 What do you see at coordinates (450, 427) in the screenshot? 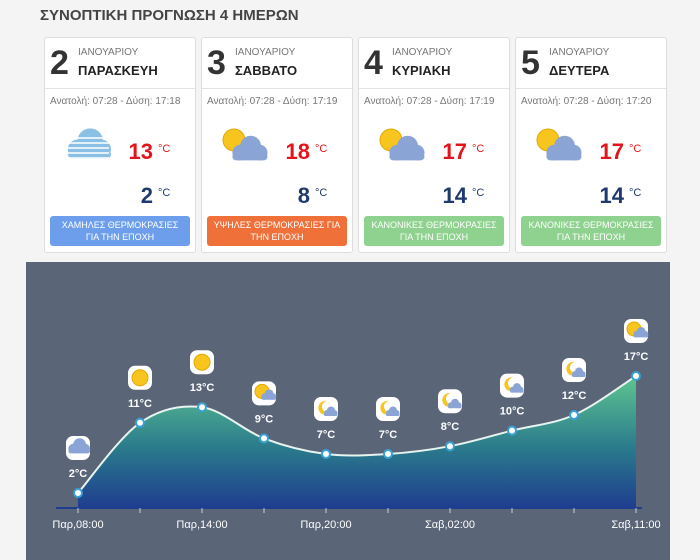
I see `value-label: 8°C` at bounding box center [450, 427].